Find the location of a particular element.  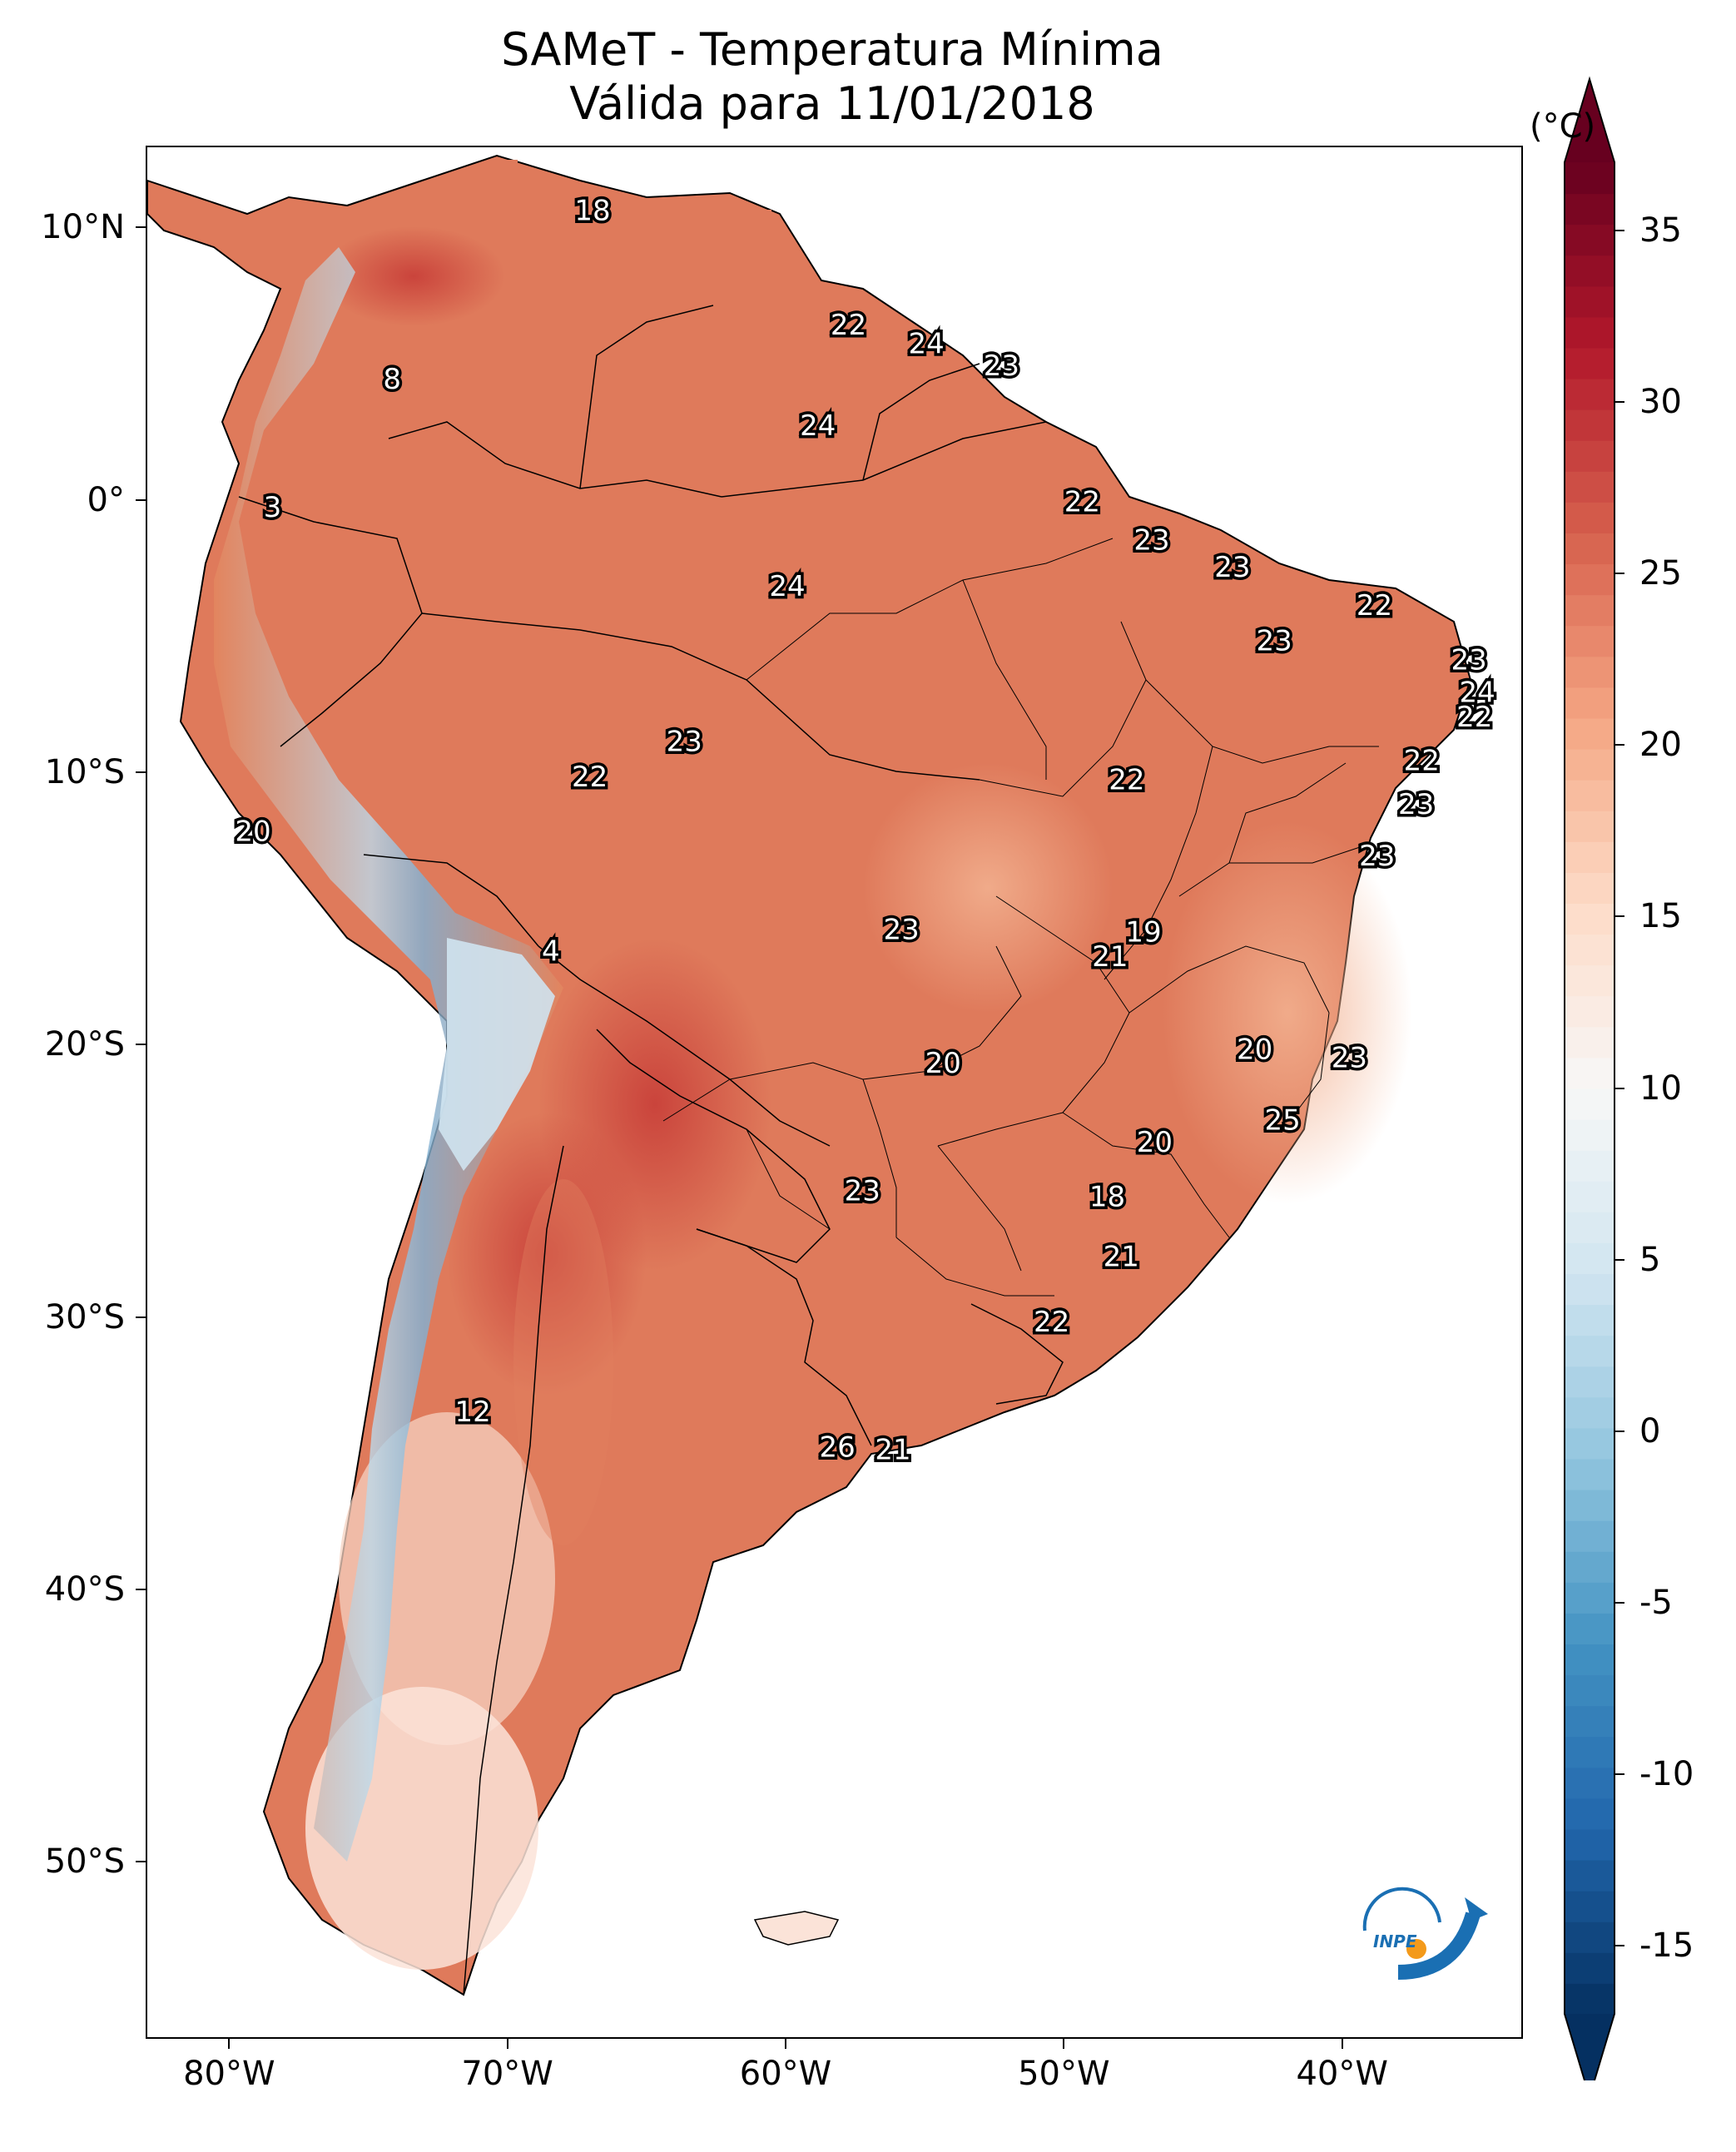

map-title-line1: SAMeT - Temperatura Mínima is located at coordinates (832, 49).